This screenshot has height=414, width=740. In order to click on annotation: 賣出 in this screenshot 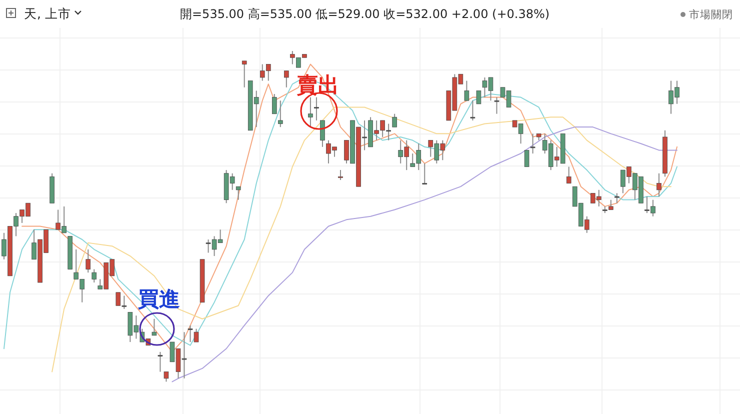, I will do `click(317, 85)`.